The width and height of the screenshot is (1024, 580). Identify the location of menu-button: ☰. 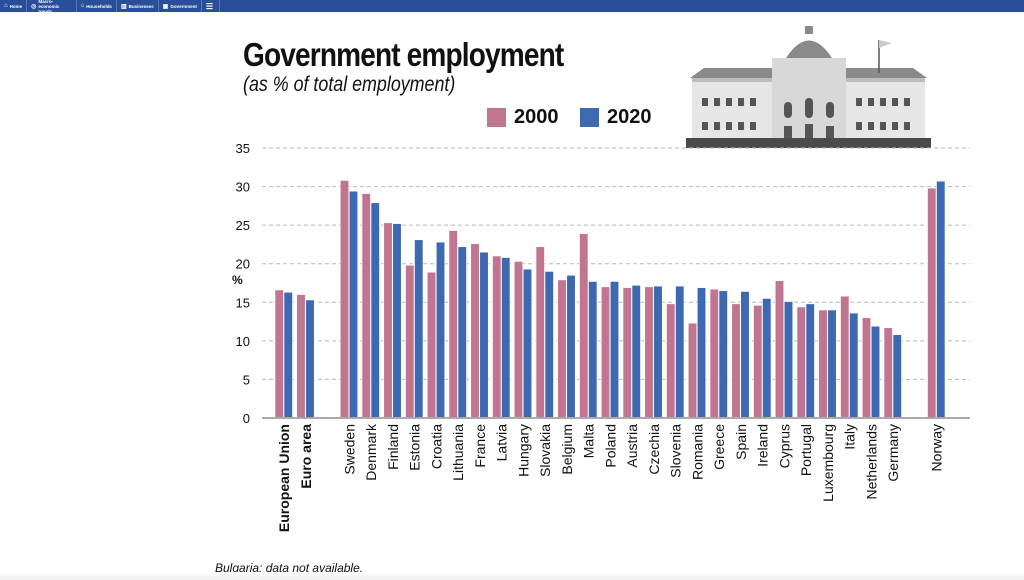
(211, 6).